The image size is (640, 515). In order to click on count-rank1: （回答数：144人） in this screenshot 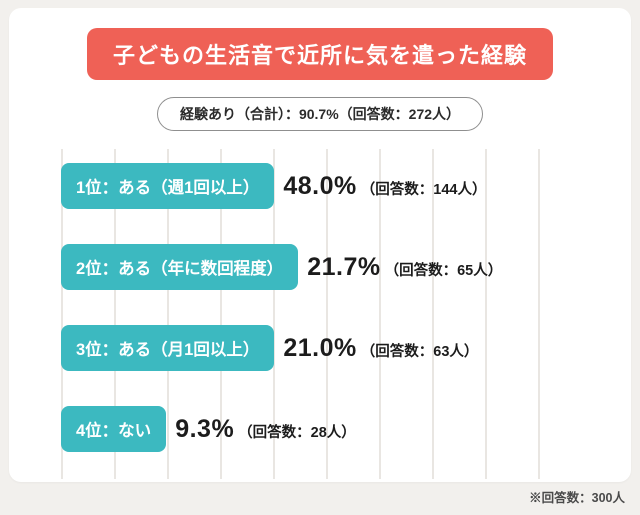, I will do `click(423, 190)`.